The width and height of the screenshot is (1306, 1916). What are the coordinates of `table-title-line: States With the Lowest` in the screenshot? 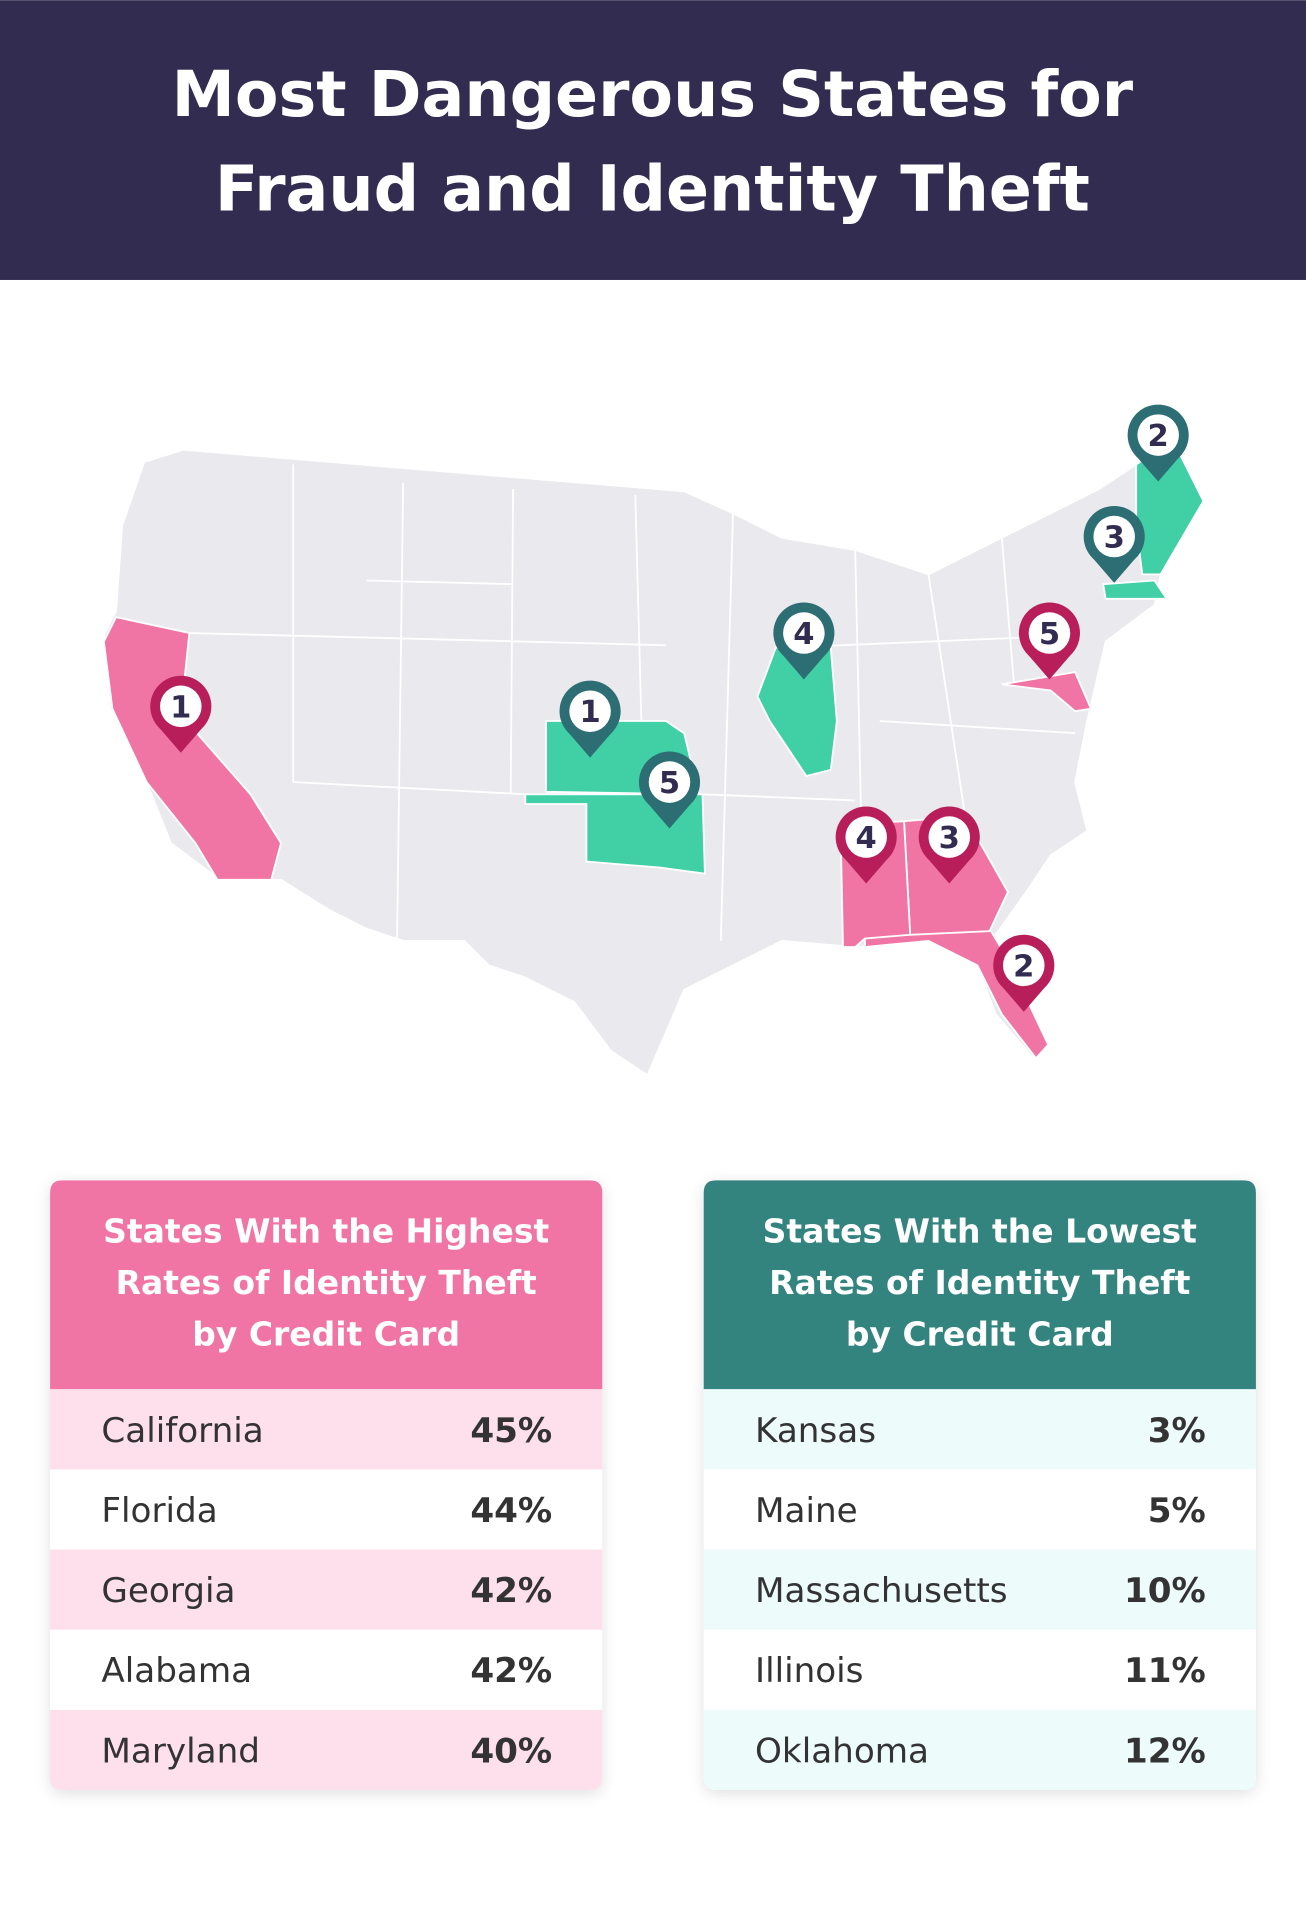 It's located at (980, 1231).